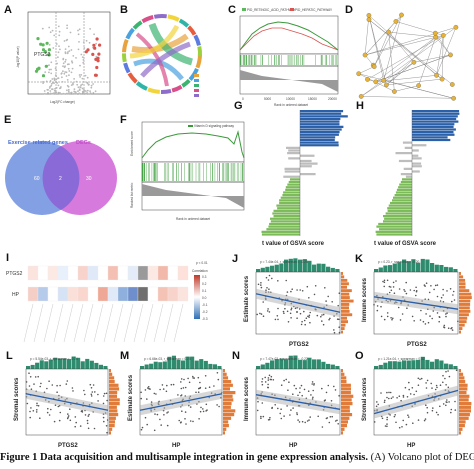 This screenshot has width=474, height=469. What do you see at coordinates (54, 359) in the screenshot?
I see `scatter-stat-l: p = 5.54e-03, r_spearman = -0.24` at bounding box center [54, 359].